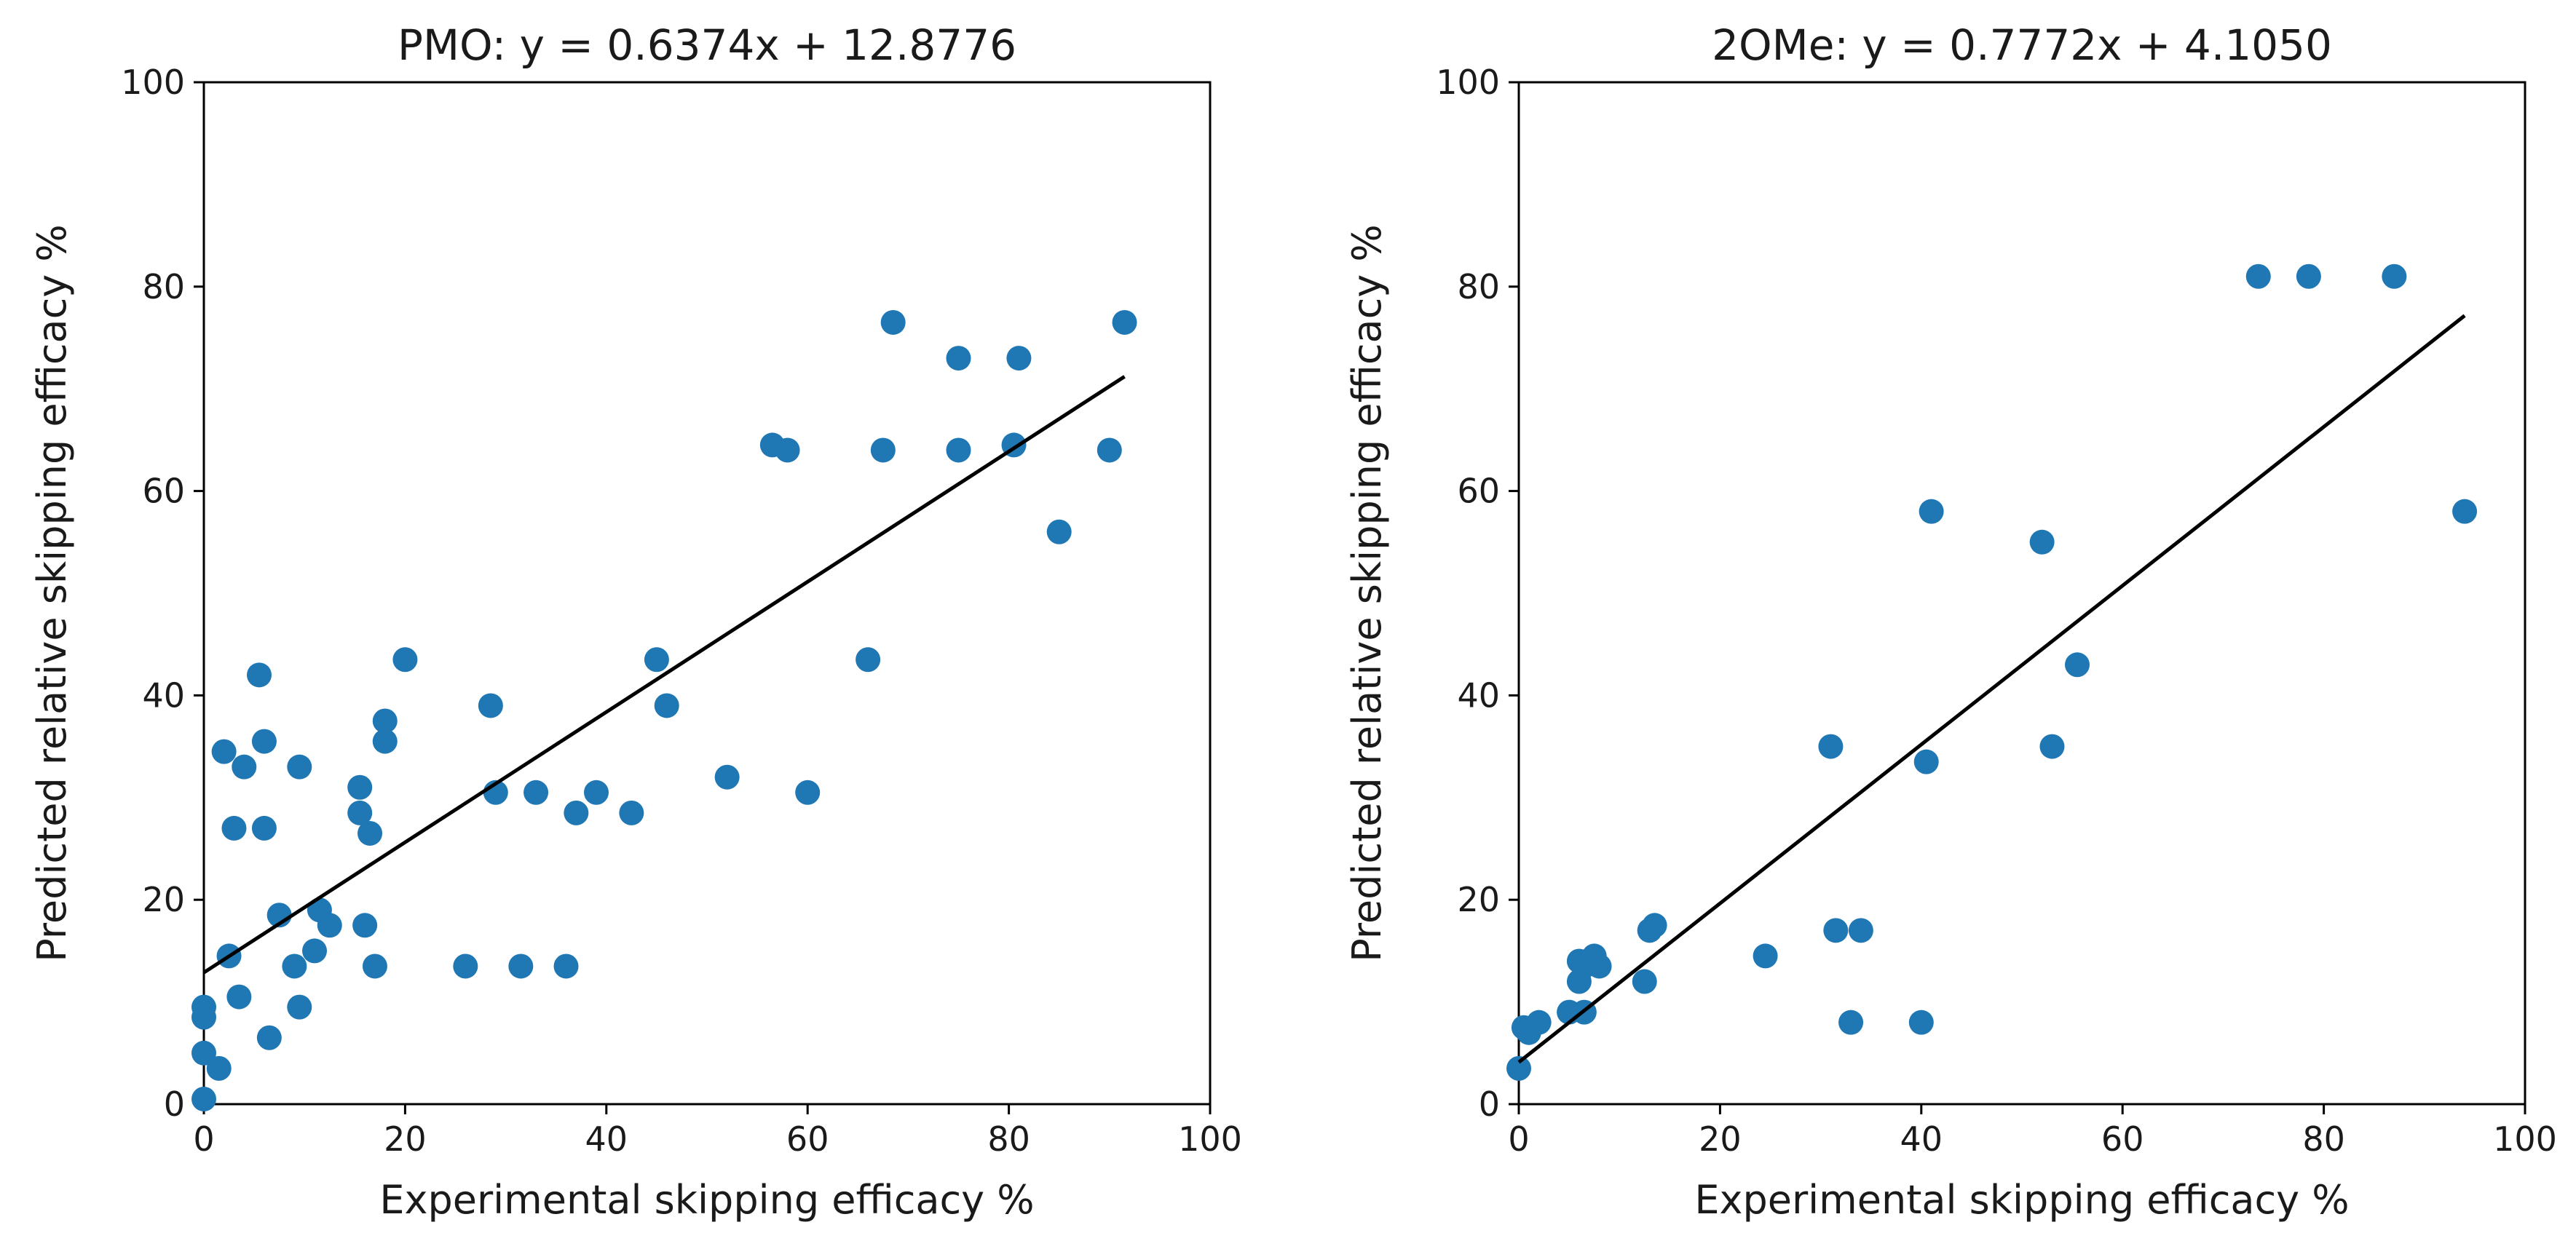 This screenshot has width=2576, height=1257. Describe the element at coordinates (163, 286) in the screenshot. I see `pmo-y-tick-label: 80` at that location.